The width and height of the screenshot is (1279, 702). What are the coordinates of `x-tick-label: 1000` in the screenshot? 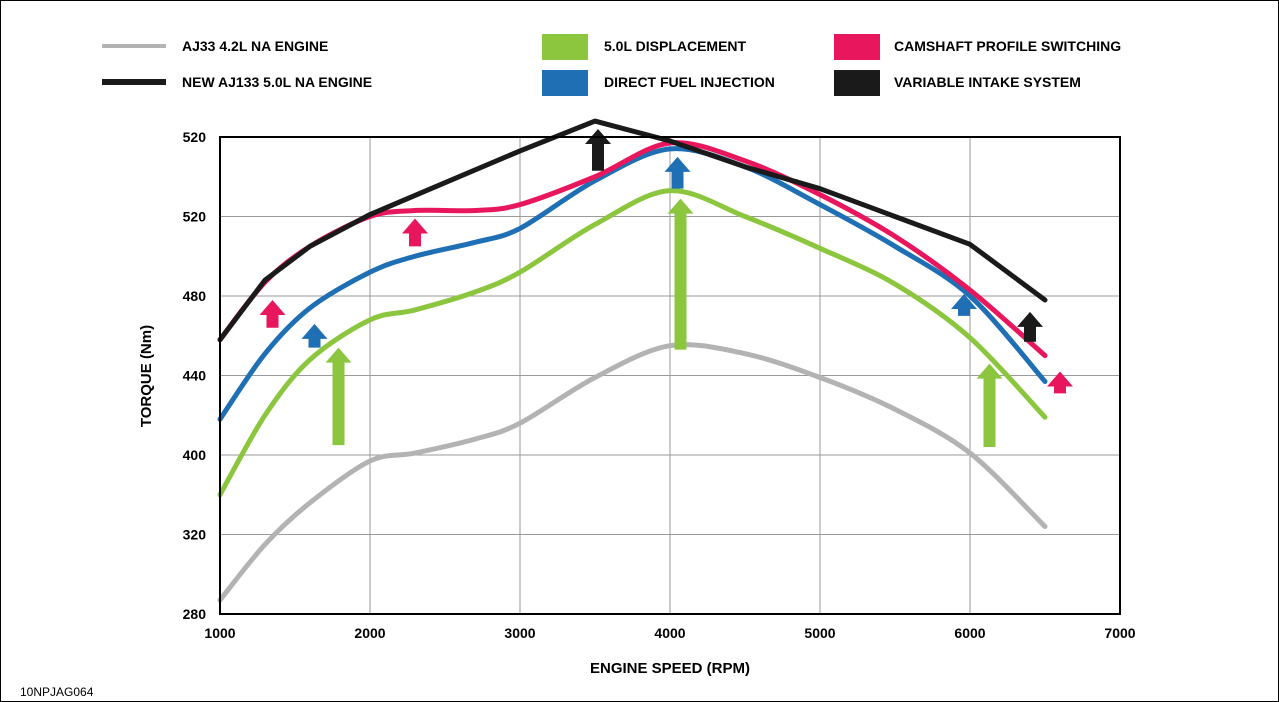 It's located at (219, 633).